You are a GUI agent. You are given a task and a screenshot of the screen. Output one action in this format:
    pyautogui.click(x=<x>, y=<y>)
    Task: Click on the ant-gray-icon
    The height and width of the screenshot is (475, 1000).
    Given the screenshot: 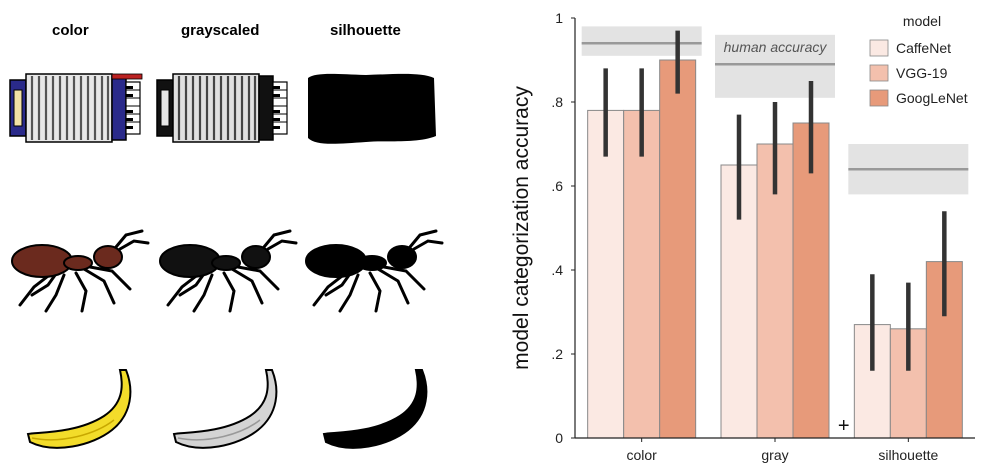 What is the action you would take?
    pyautogui.click(x=228, y=271)
    